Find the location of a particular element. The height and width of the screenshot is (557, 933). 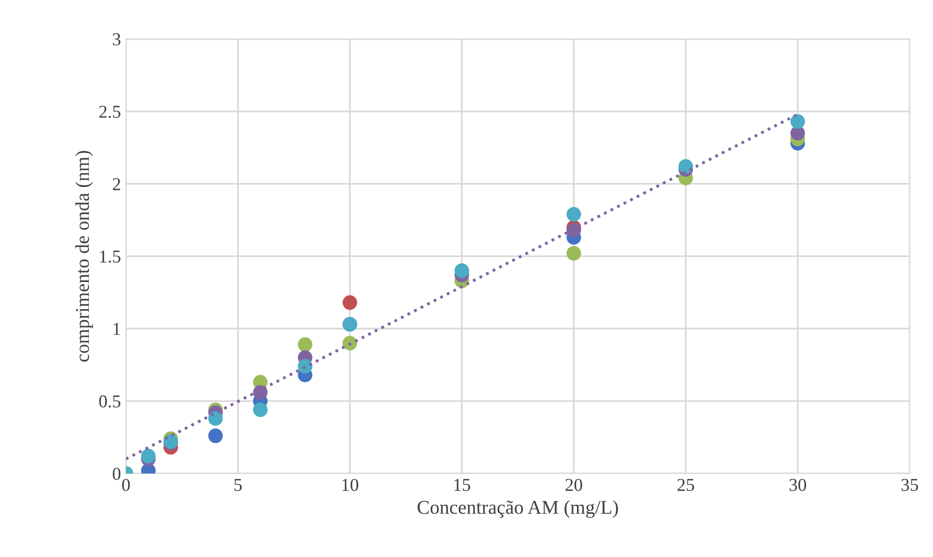

y-tick-label: 1.5 is located at coordinates (110, 256).